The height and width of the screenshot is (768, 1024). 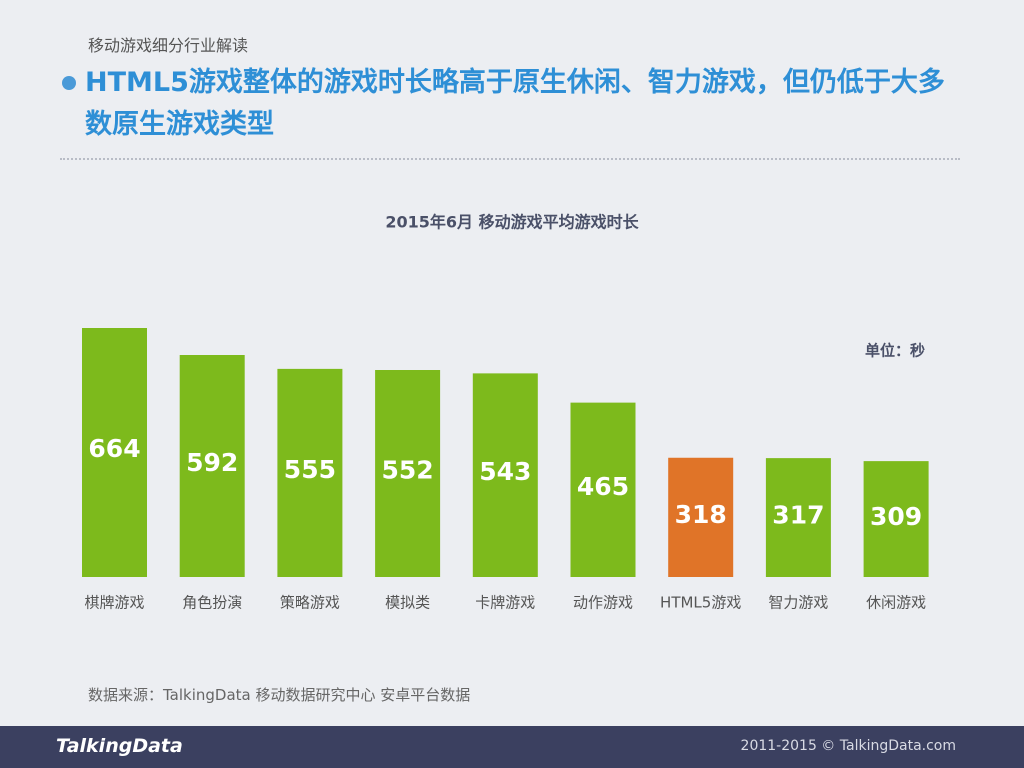 I want to click on logo: TalkingData, so click(x=119, y=746).